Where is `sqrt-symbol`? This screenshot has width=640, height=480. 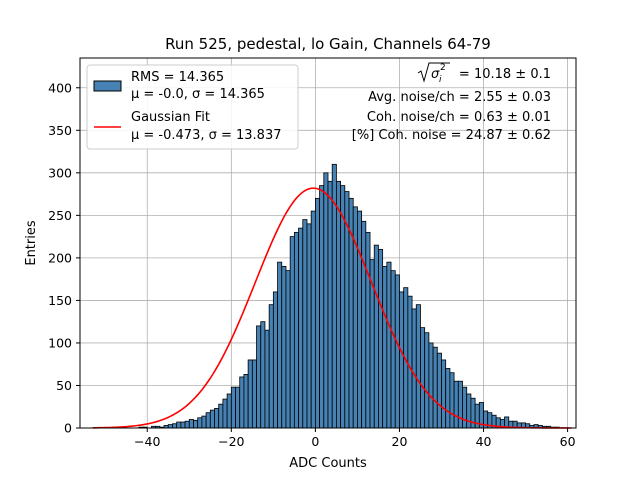
sqrt-symbol is located at coordinates (433, 72).